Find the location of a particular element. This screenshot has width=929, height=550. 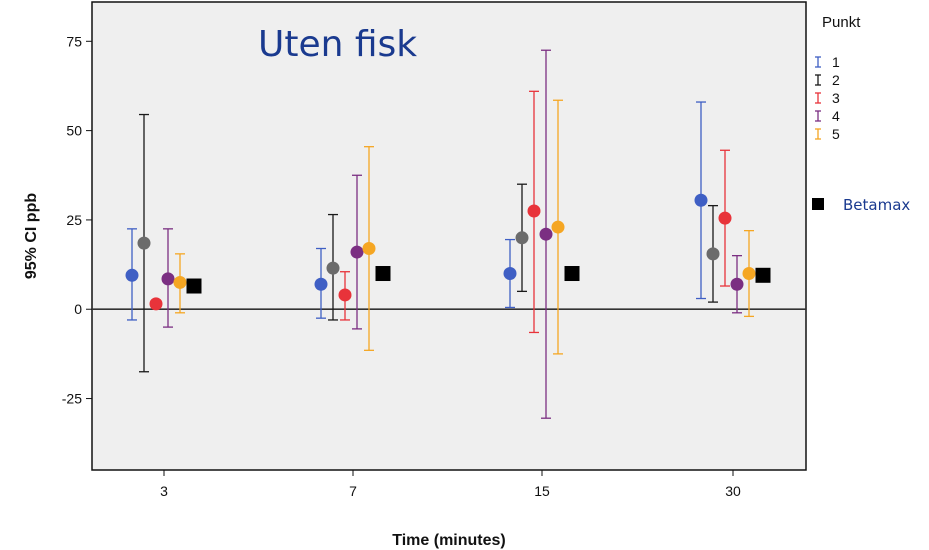

legend-entry-2: 2 is located at coordinates (827, 80).